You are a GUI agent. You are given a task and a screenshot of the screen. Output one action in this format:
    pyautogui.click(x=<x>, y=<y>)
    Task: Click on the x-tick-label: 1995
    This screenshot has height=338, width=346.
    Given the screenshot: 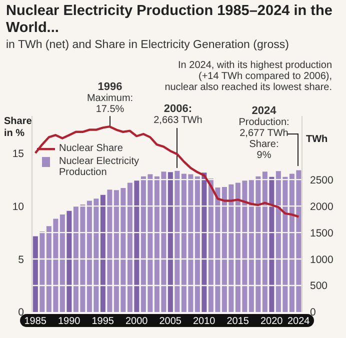 What is the action you would take?
    pyautogui.click(x=103, y=322)
    